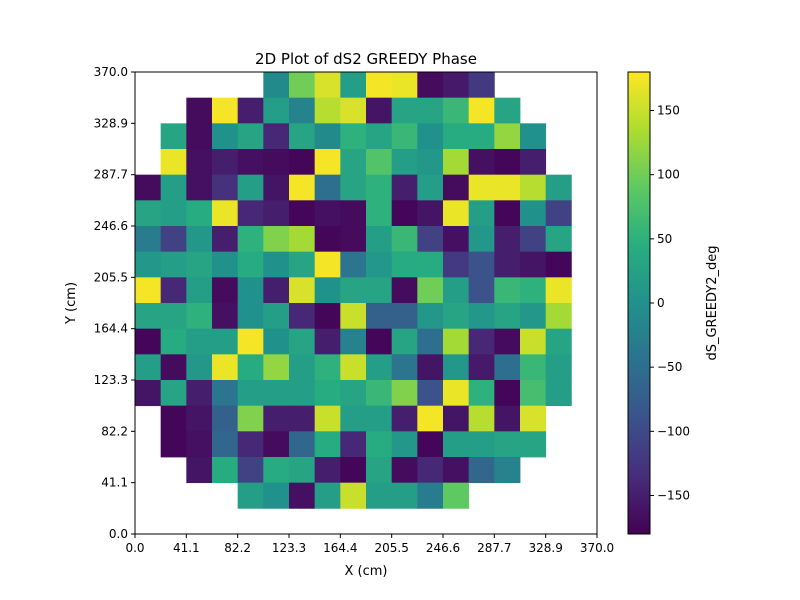 This screenshot has height=600, width=800. I want to click on colorbar-tick-label: −150, so click(673, 496).